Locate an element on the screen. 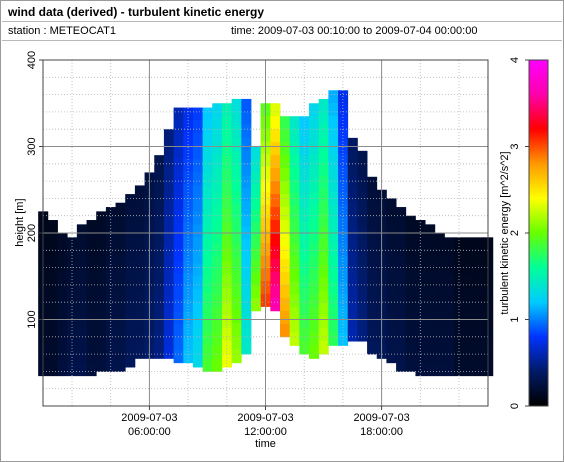  y-axis-ticks: 100 200 300 400 is located at coordinates (34, 190).